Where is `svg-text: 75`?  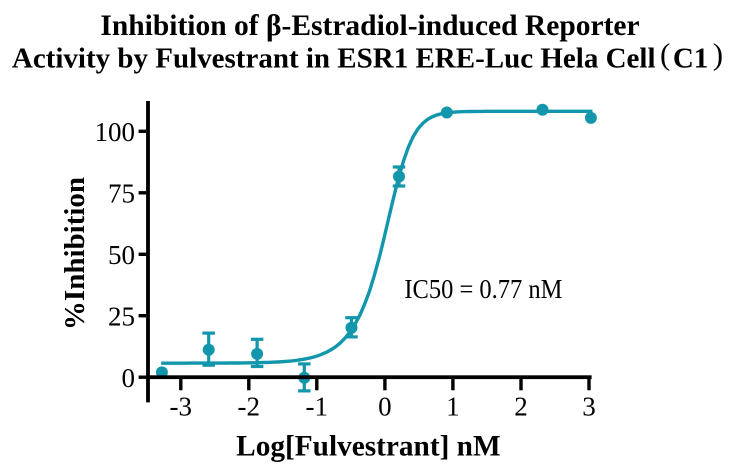
svg-text: 75 is located at coordinates (121, 194).